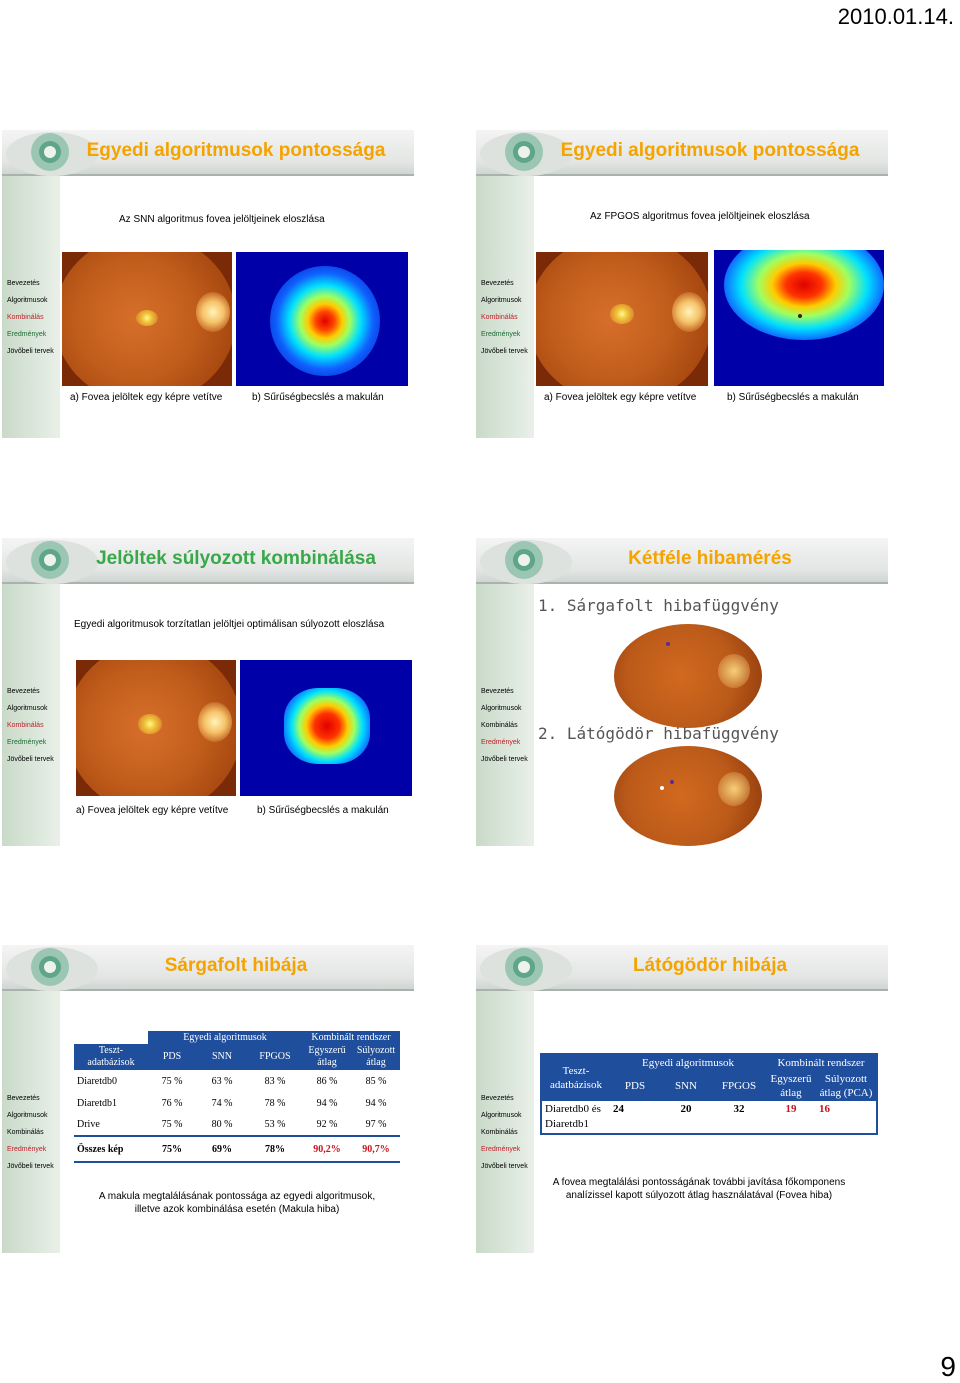 The image size is (960, 1383). Describe the element at coordinates (172, 1149) in the screenshot. I see `cell: 75%` at that location.